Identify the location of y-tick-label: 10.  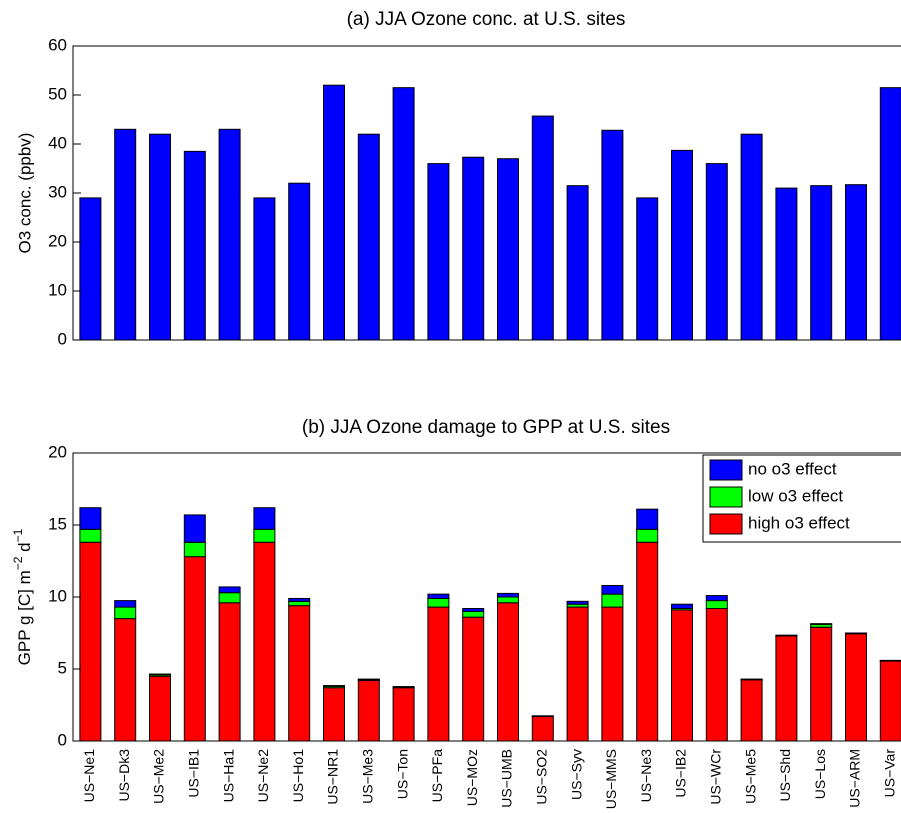
(57, 289).